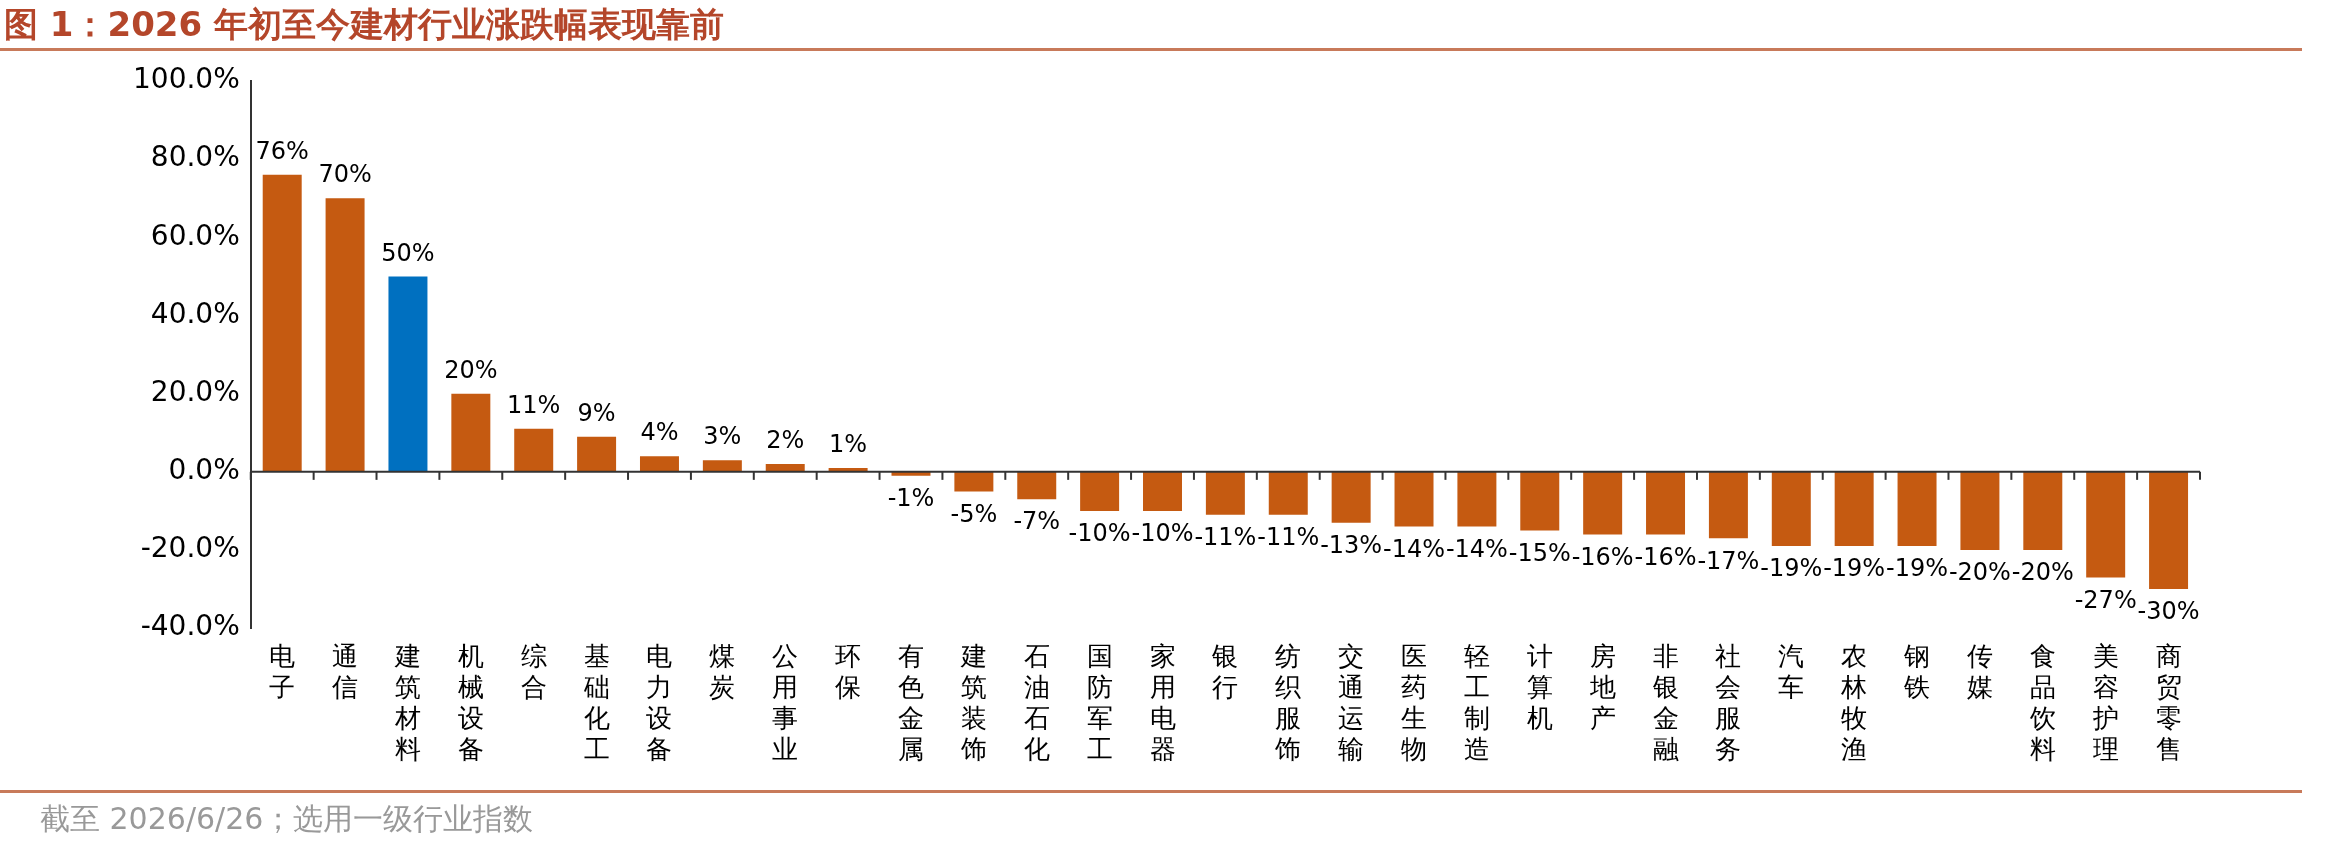 This screenshot has width=2350, height=856. Describe the element at coordinates (1728, 560) in the screenshot. I see `data-label: -17%` at that location.